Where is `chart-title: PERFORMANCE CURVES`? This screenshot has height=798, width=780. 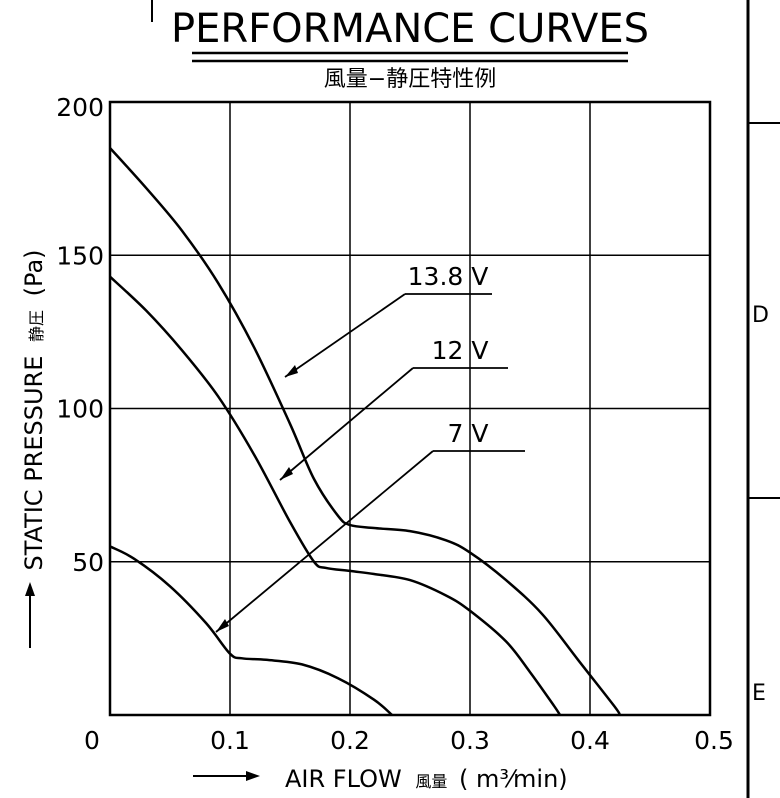 chart-title: PERFORMANCE CURVES is located at coordinates (410, 29).